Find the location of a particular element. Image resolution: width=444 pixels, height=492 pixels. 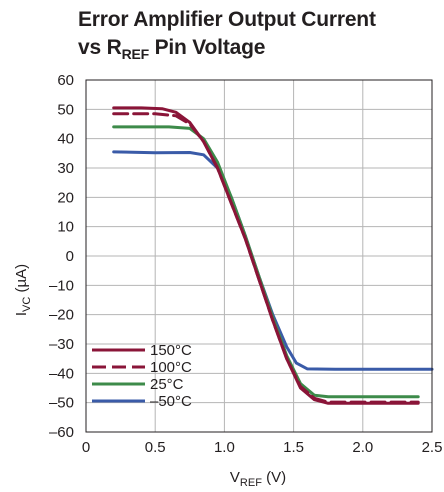

y-tick-label: 30 is located at coordinates (65, 168).